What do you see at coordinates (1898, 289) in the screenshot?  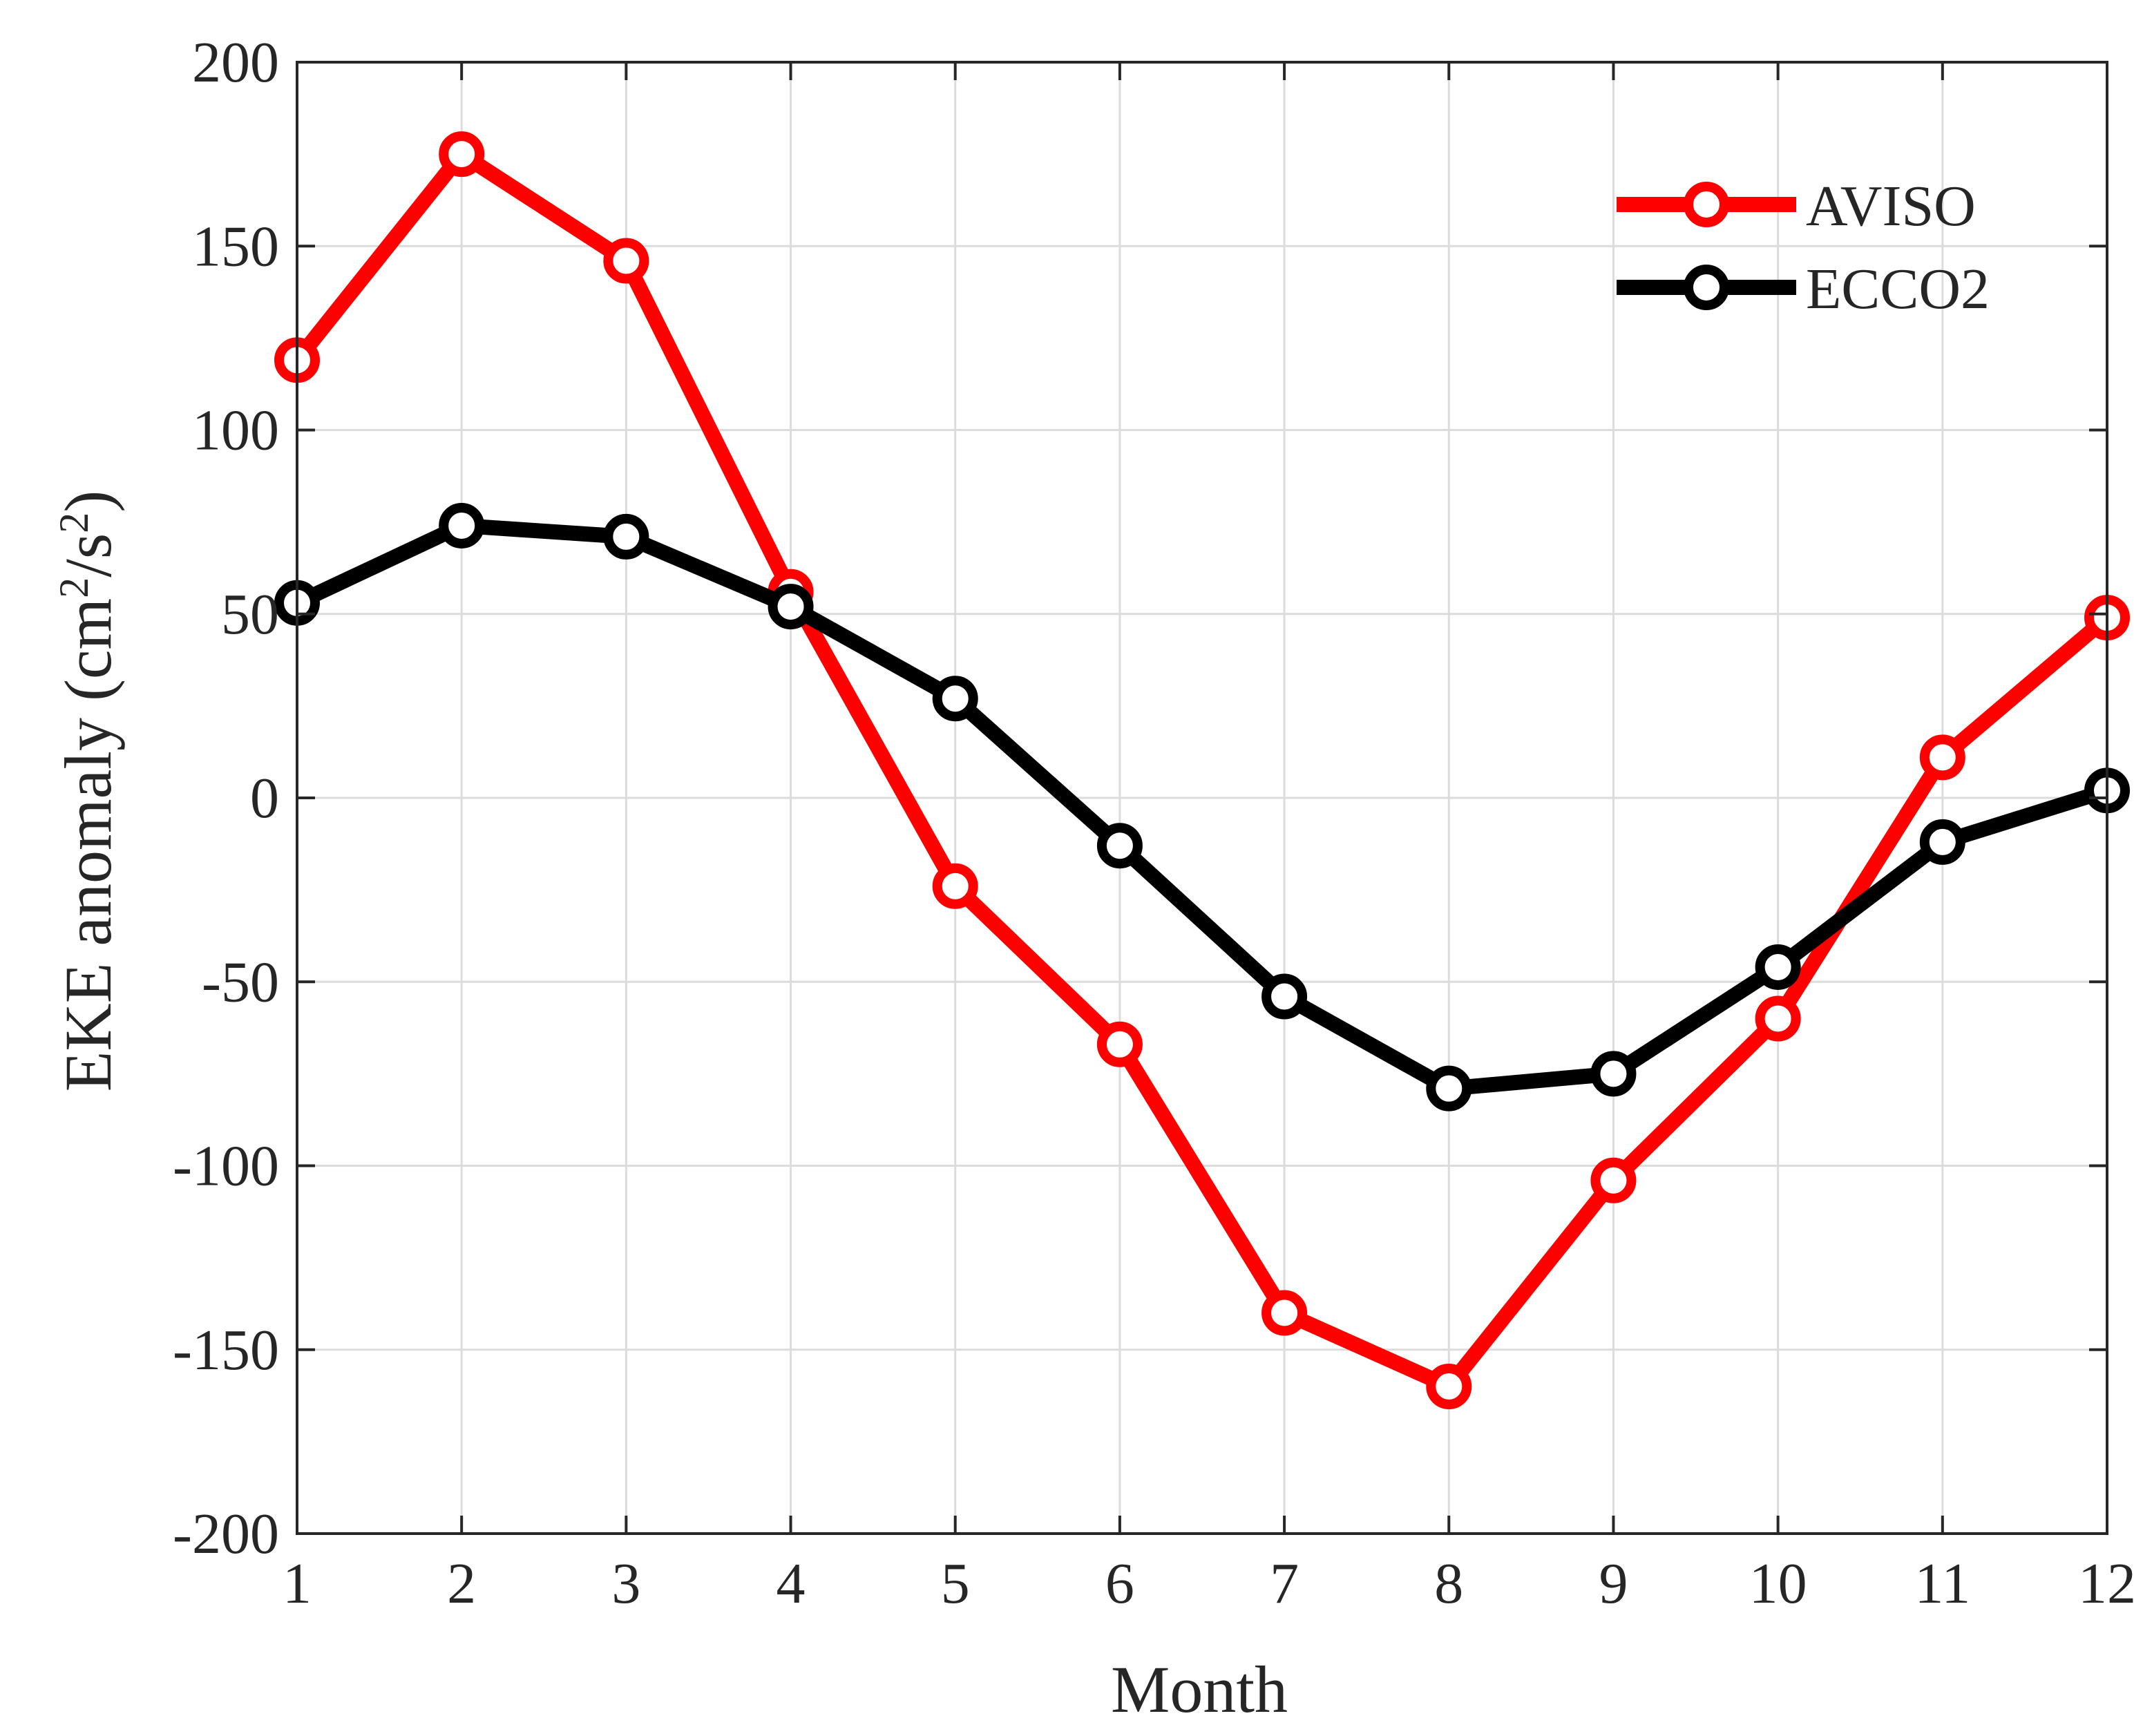 I see `legend-label-ecco2: ECCO2` at bounding box center [1898, 289].